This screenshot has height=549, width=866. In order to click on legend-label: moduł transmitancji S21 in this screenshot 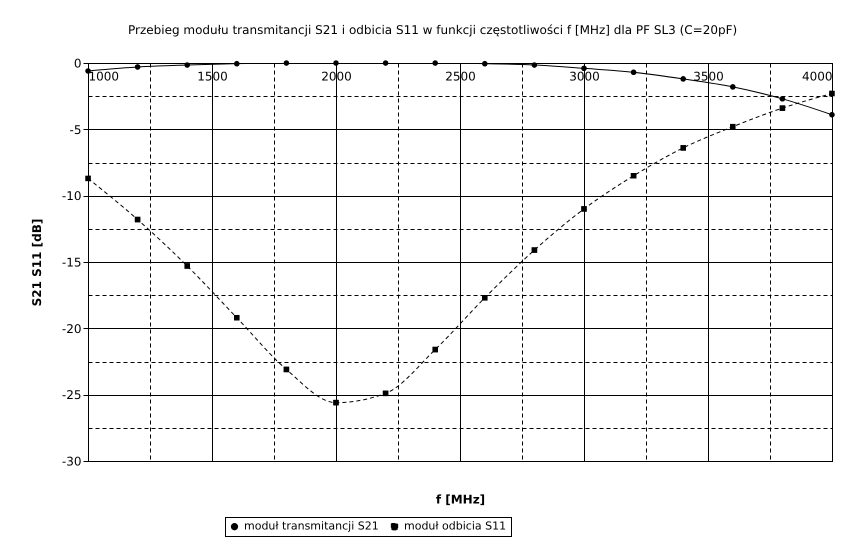, I will do `click(311, 526)`.